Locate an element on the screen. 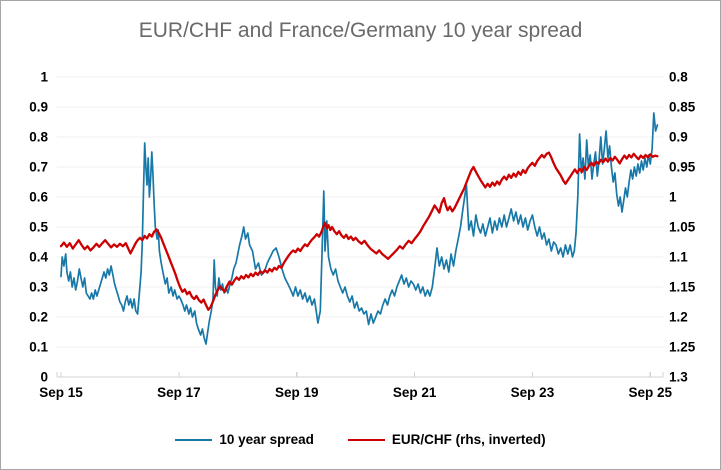 Image resolution: width=721 pixels, height=470 pixels. legend: 10 year spread EUR/CHF (rhs, inverted) is located at coordinates (360, 439).